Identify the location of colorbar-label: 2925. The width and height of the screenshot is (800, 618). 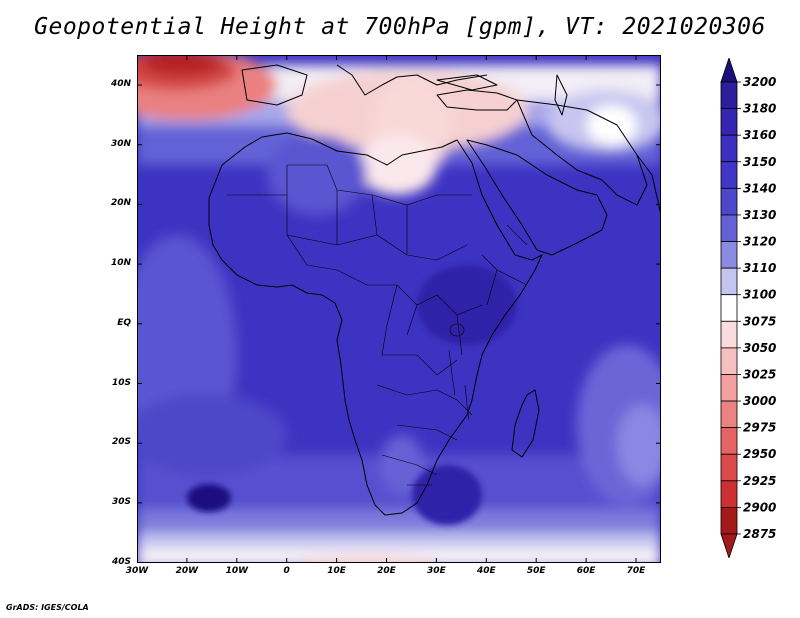
(759, 481).